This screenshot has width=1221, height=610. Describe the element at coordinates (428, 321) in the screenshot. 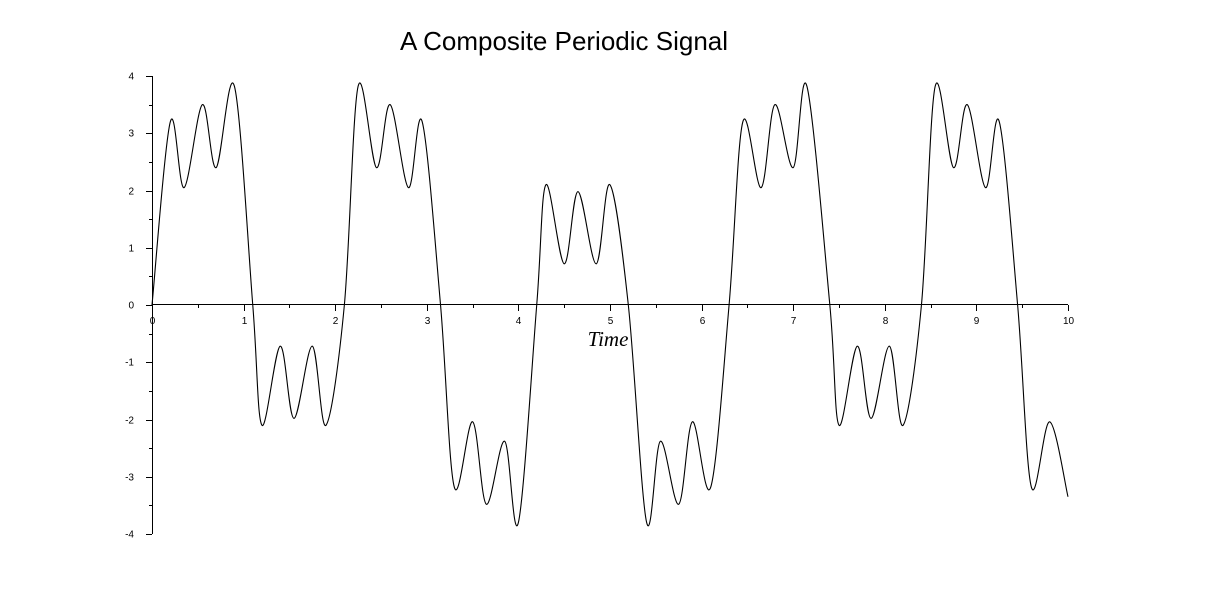

I see `x-tick-label: 3` at that location.